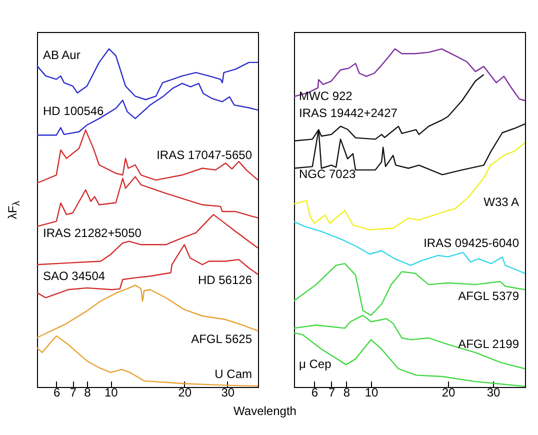 Image resolution: width=538 pixels, height=435 pixels. Describe the element at coordinates (489, 344) in the screenshot. I see `series-label: AFGL 2199` at that location.